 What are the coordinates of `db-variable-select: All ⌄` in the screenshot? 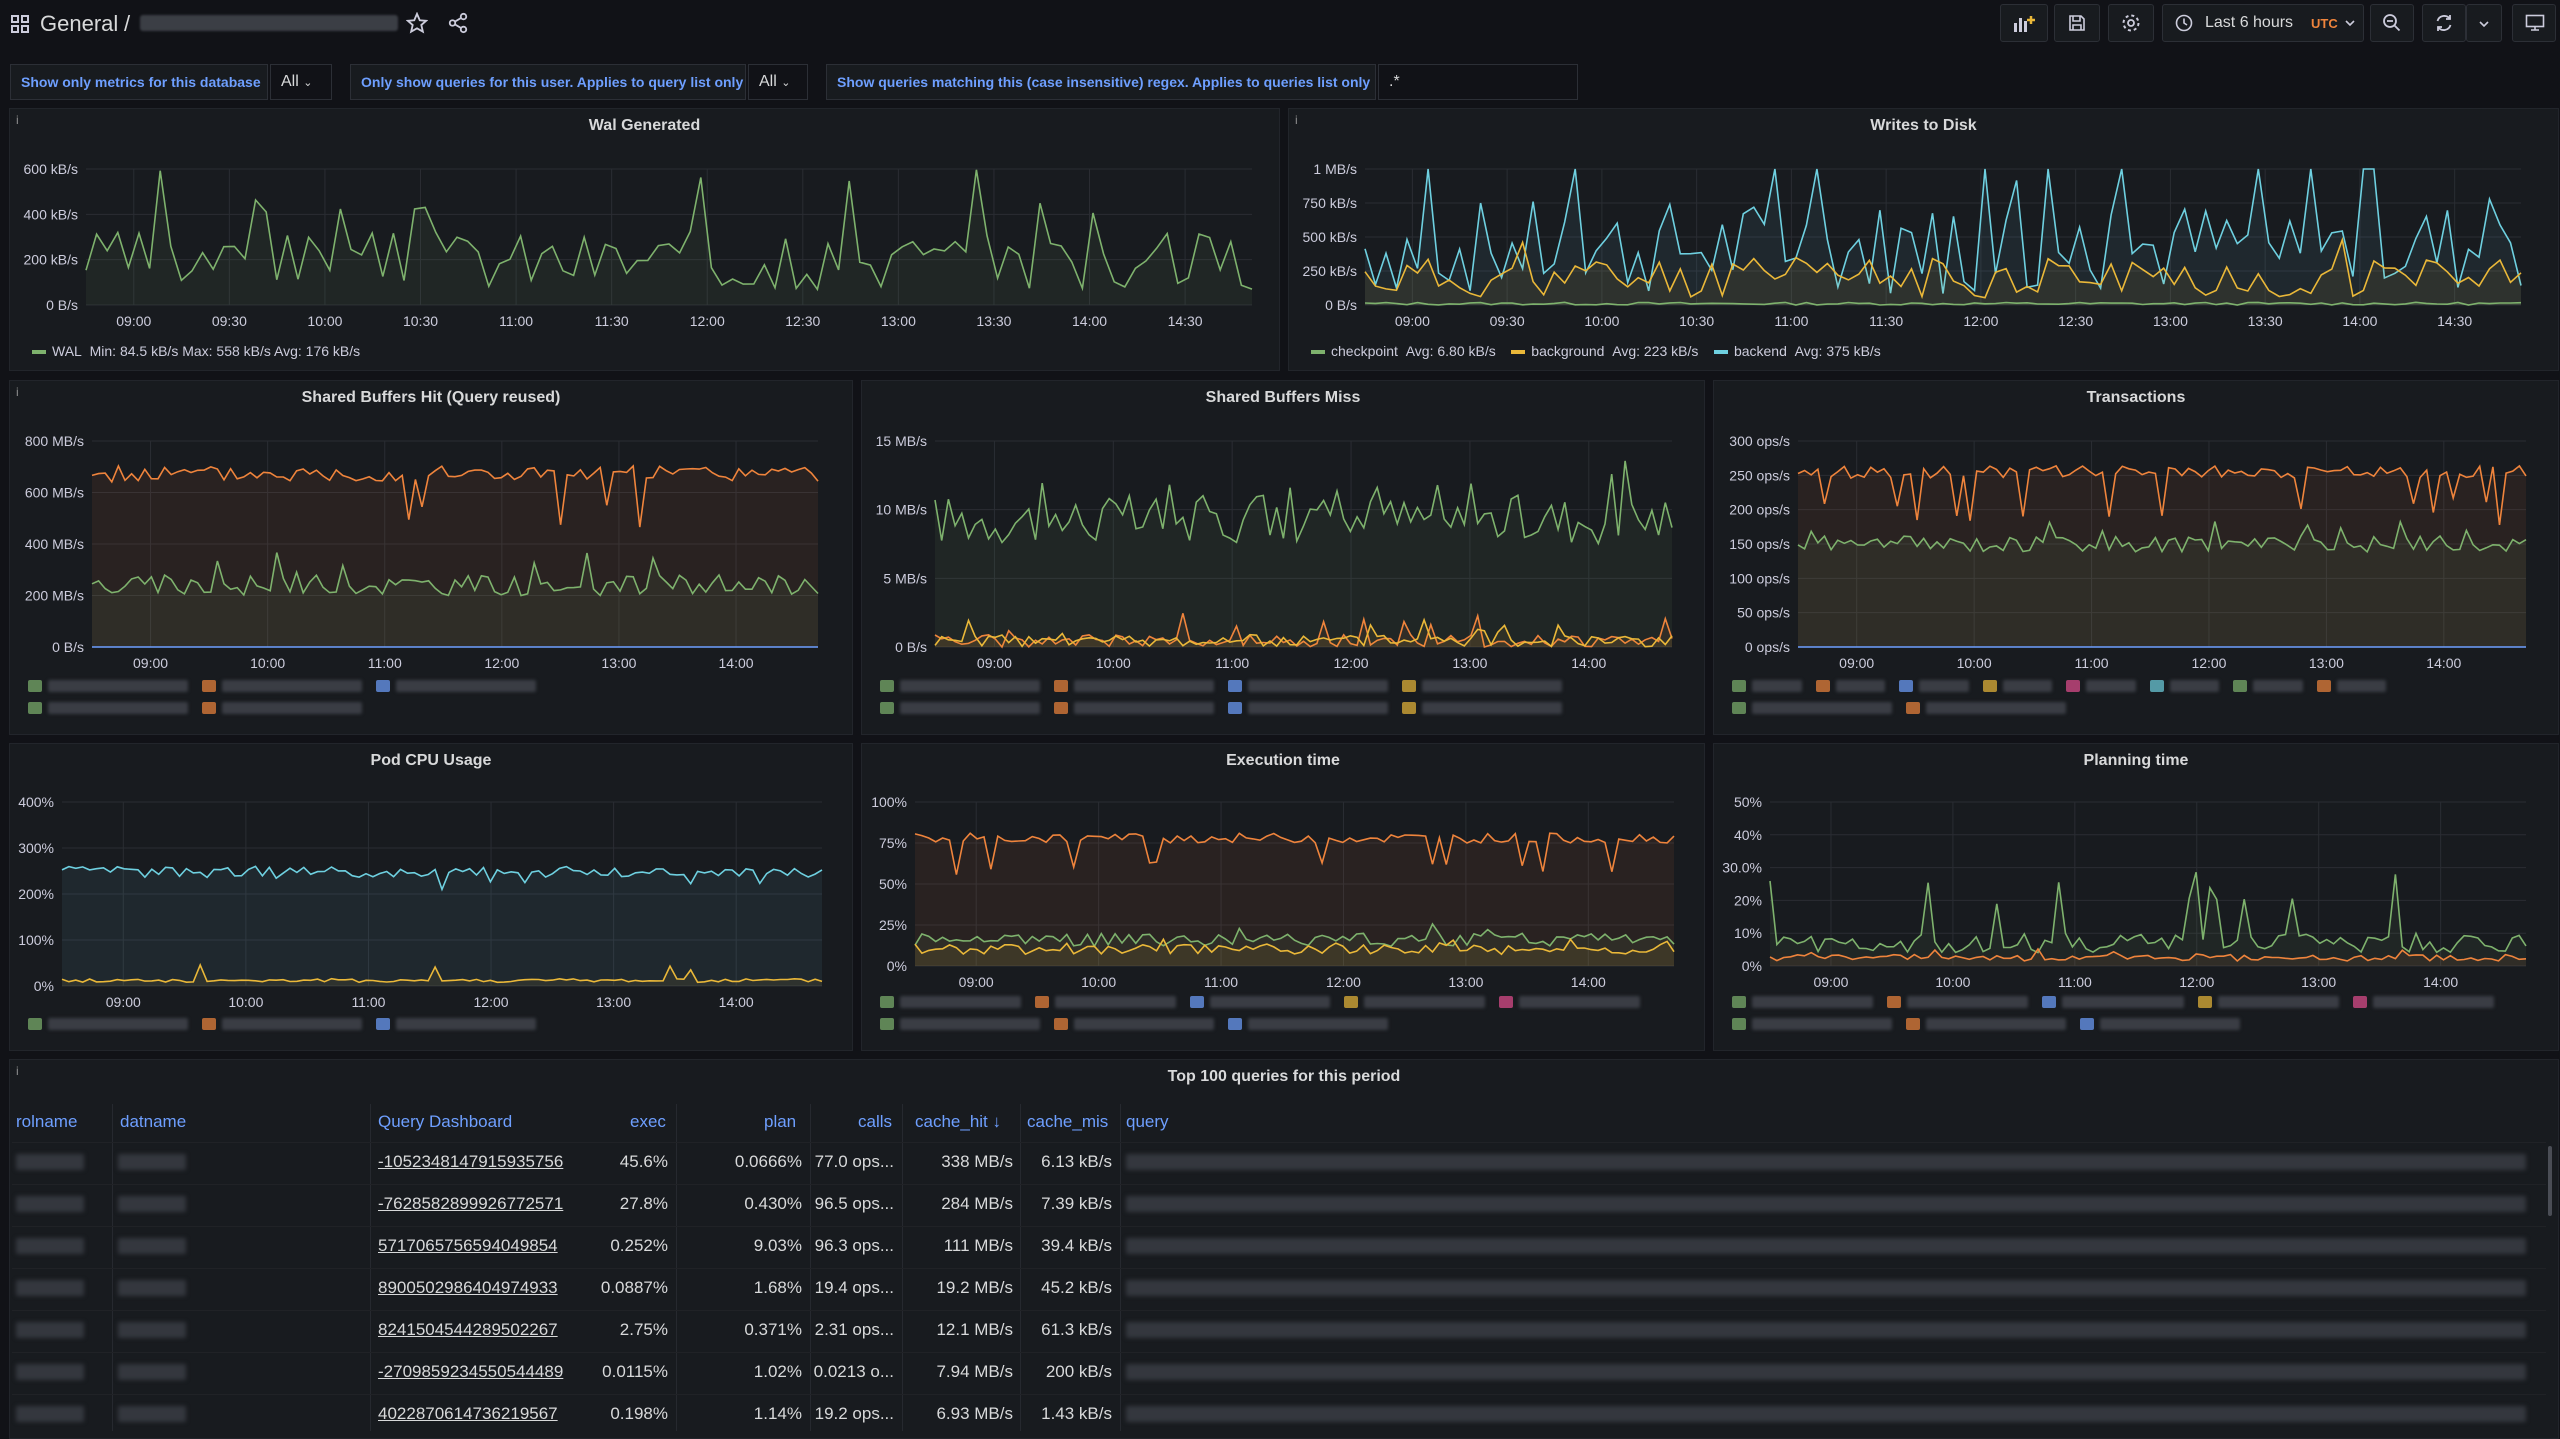 It's located at (301, 82).